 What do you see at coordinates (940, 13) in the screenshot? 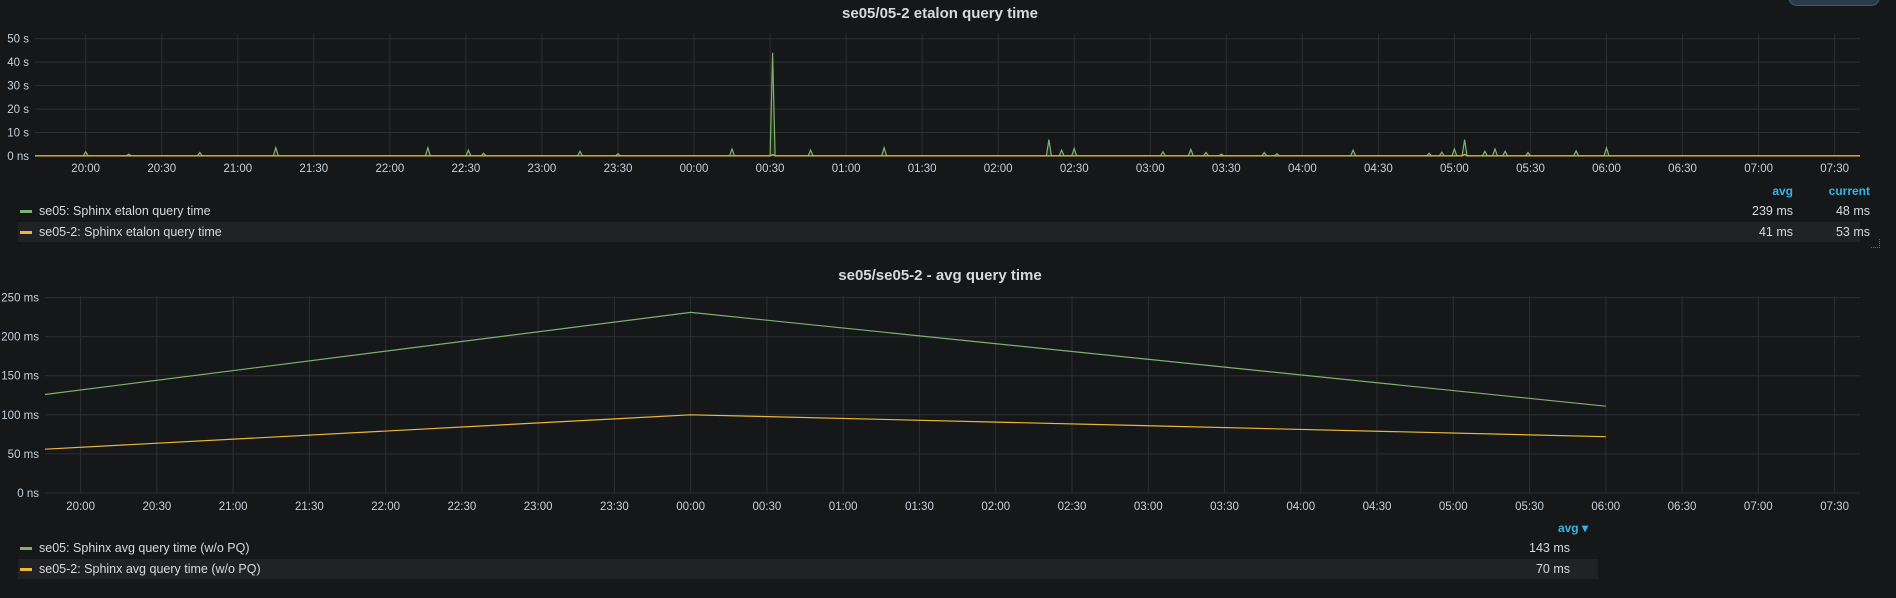
I see `panel-title: se05/05-2 etalon query time` at bounding box center [940, 13].